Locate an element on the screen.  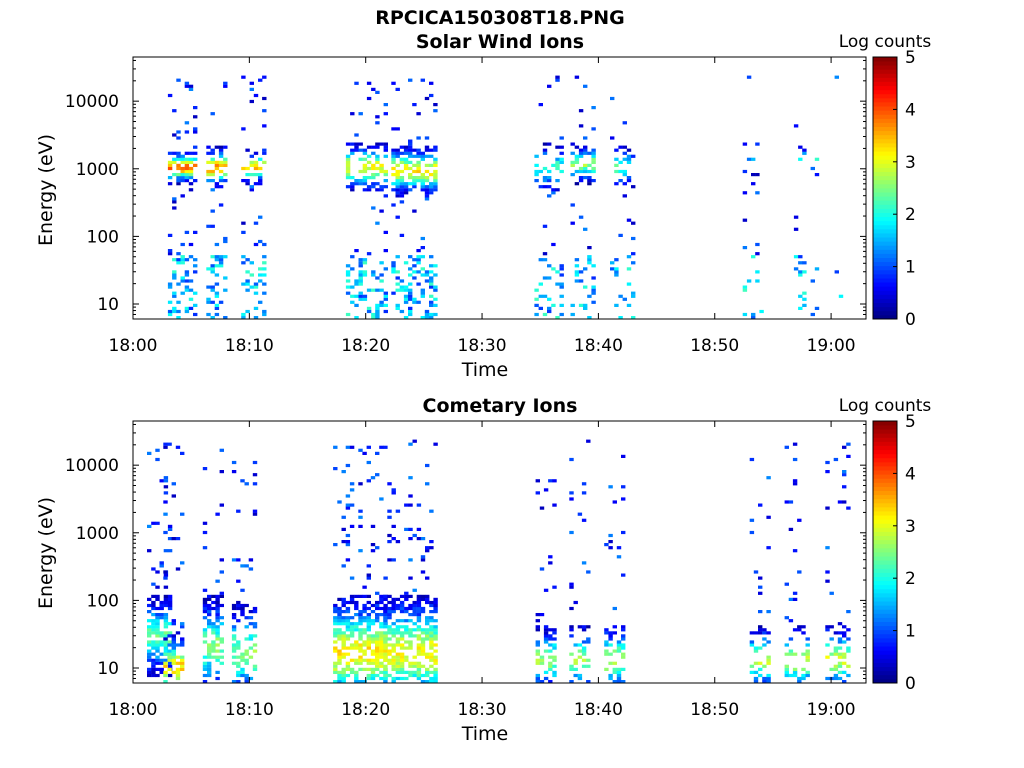
y-tick-label: 100 is located at coordinates (103, 237).